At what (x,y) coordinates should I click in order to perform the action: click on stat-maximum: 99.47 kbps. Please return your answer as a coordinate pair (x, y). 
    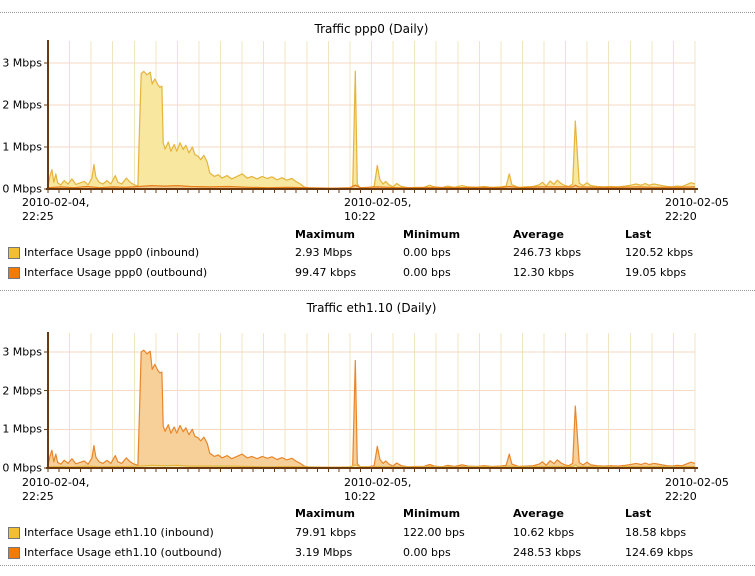
    Looking at the image, I should click on (326, 272).